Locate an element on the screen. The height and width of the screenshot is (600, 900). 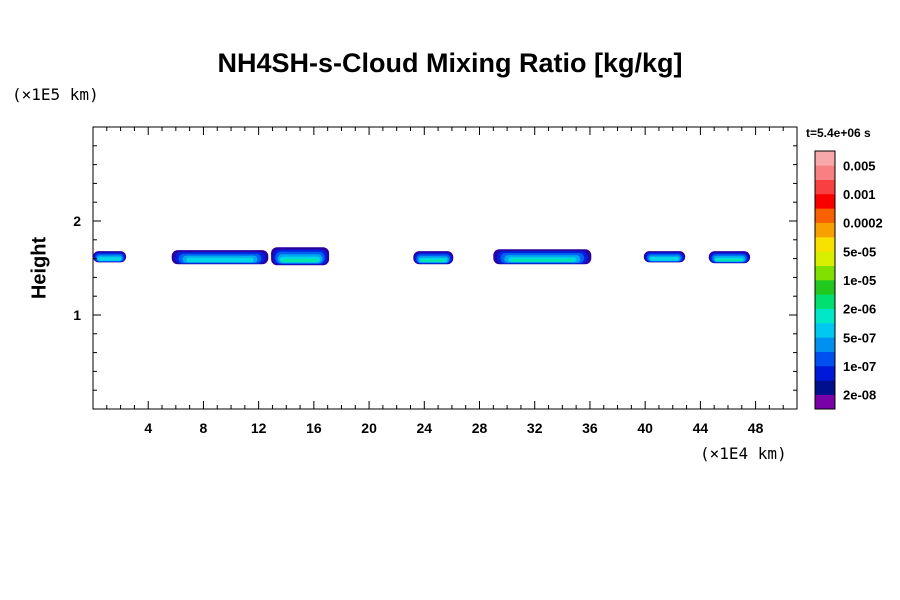
x-tick-label-28: 28 is located at coordinates (480, 428).